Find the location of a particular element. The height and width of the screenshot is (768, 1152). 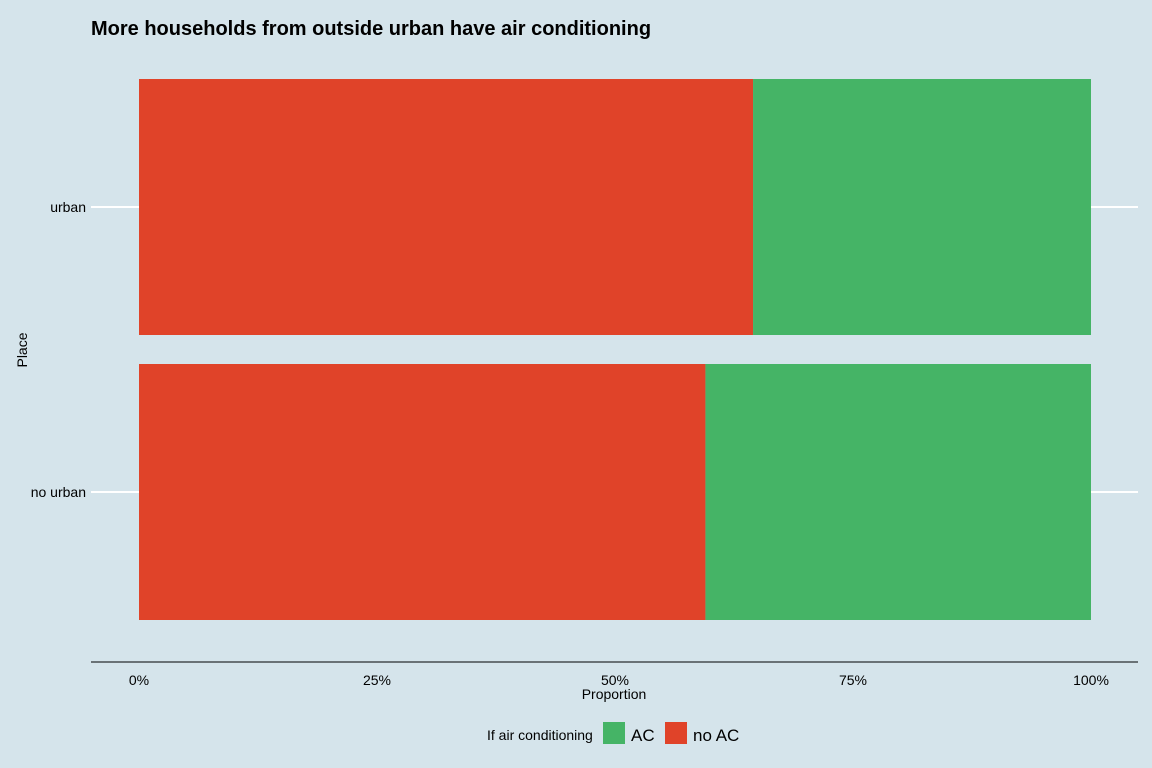

x-tick-label: 75% is located at coordinates (853, 680).